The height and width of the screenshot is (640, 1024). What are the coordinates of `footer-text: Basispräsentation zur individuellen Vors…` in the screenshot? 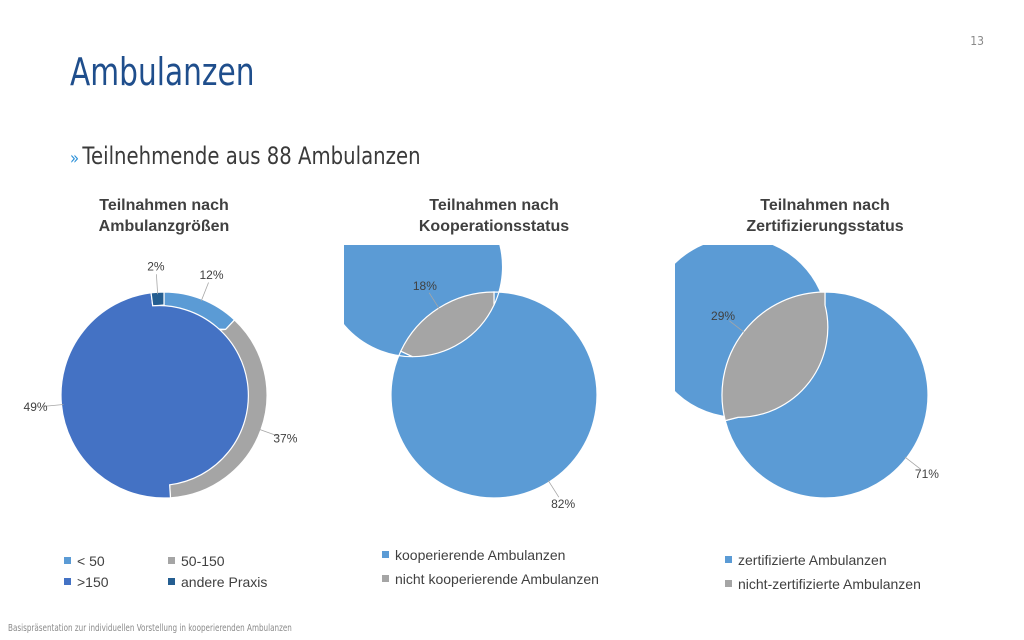 It's located at (150, 628).